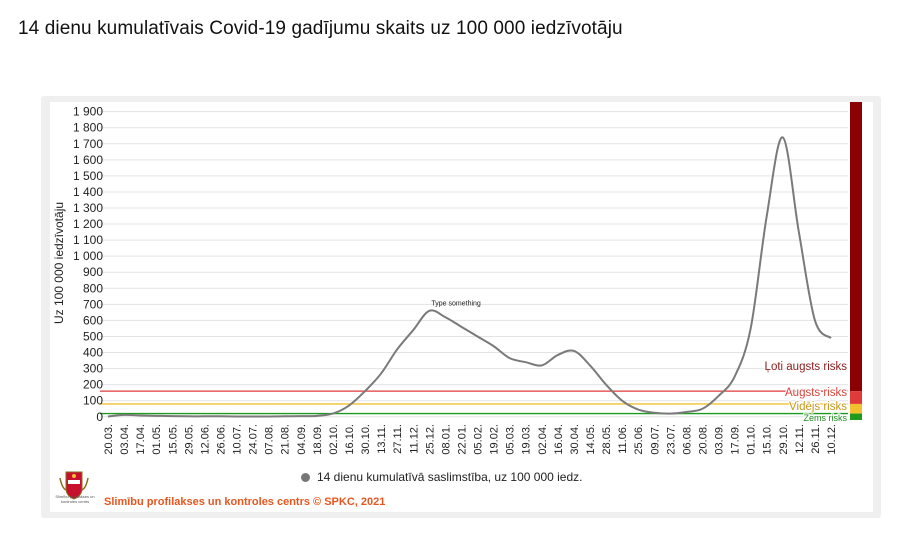  I want to click on y-tick-label: 1 100, so click(88, 240).